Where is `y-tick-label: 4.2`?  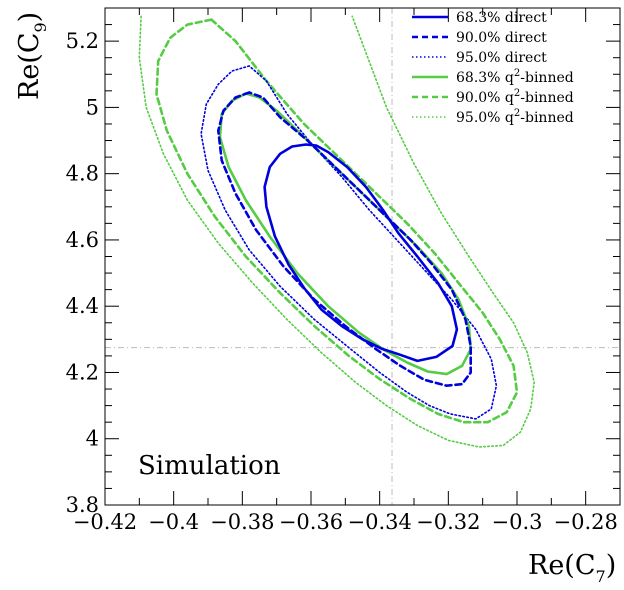 y-tick-label: 4.2 is located at coordinates (82, 372).